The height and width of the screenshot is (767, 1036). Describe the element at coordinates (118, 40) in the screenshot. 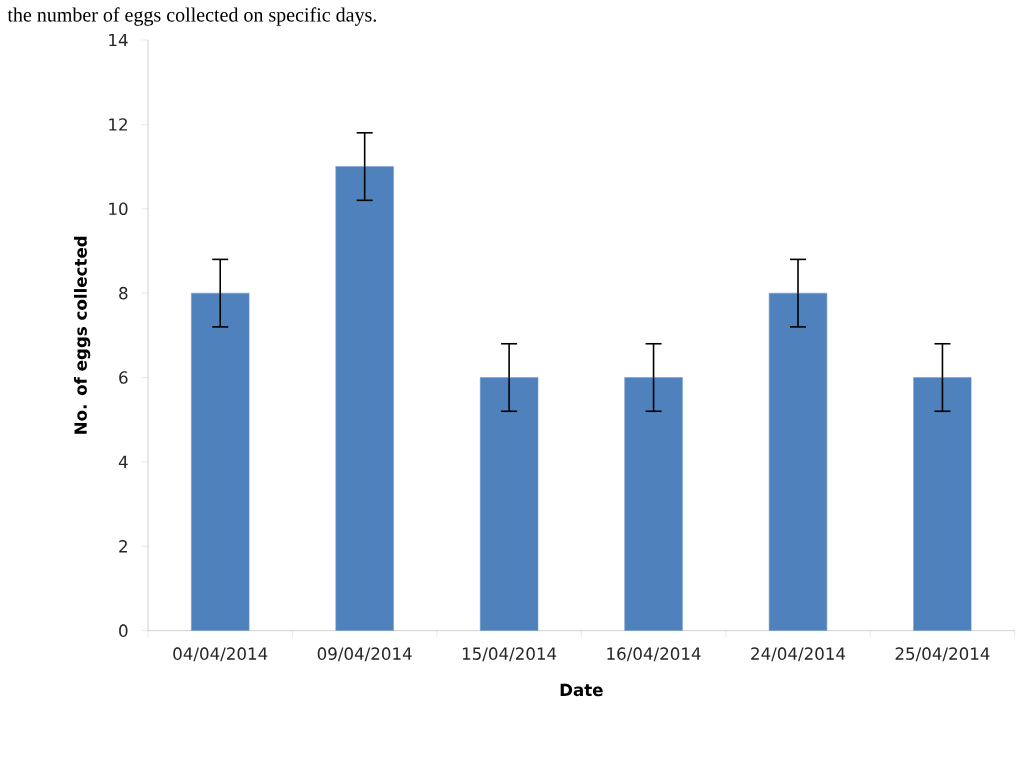

I see `y-tick-label: 14` at that location.